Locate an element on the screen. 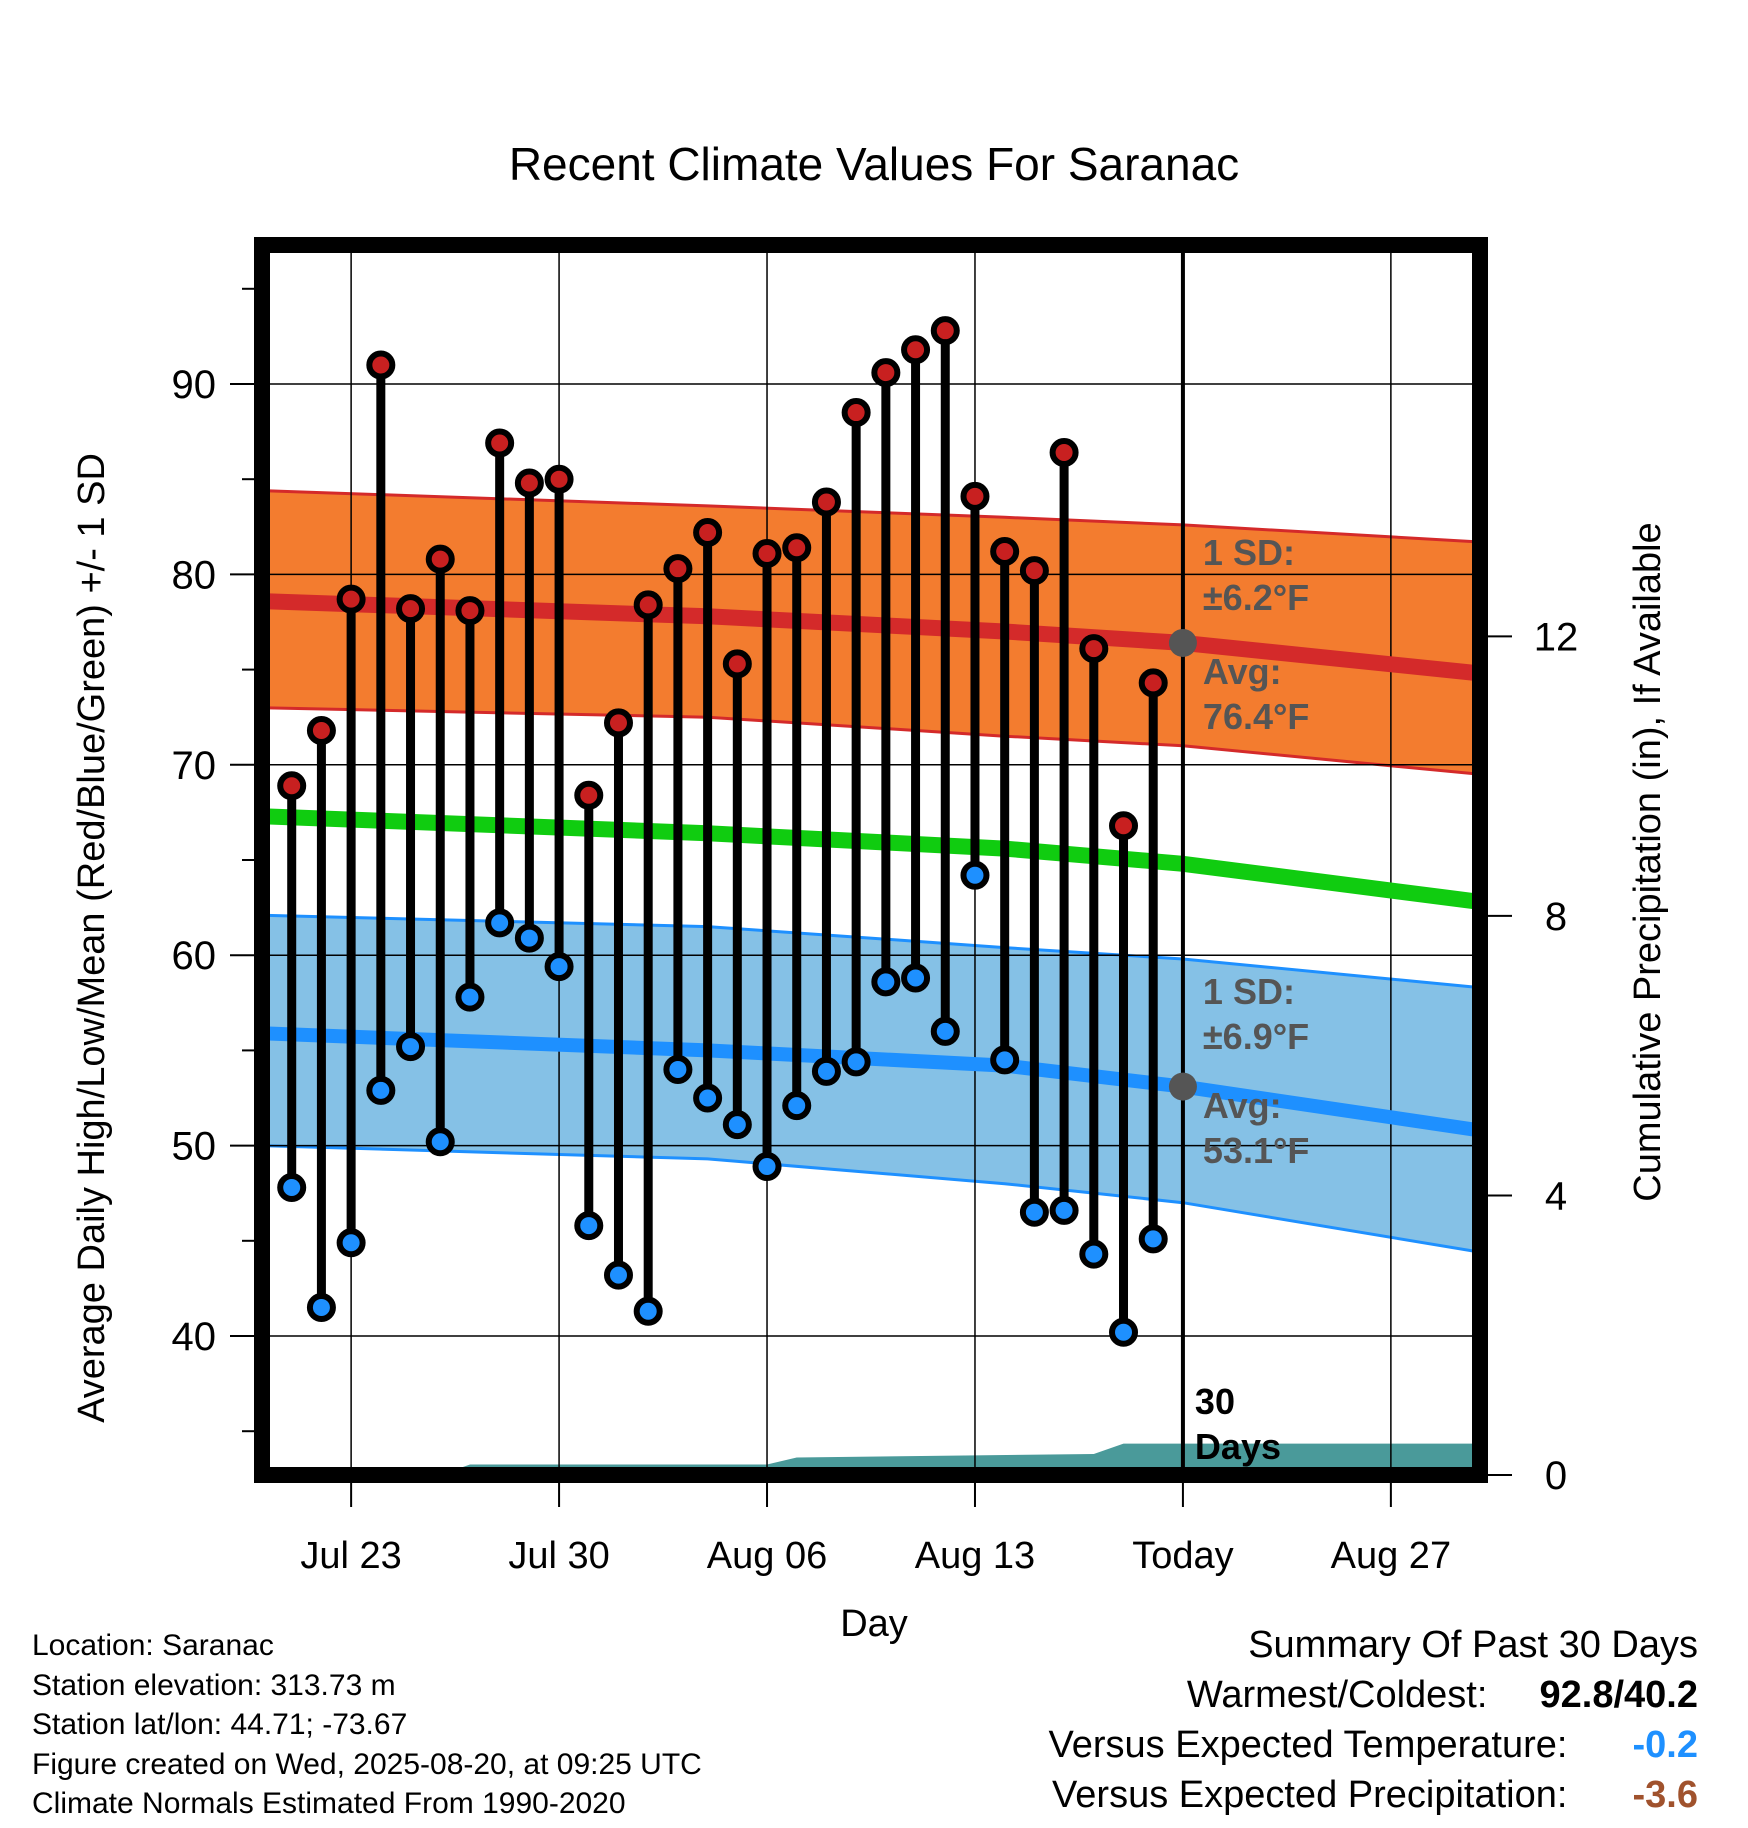  y-tick-label: 80 is located at coordinates (194, 575).